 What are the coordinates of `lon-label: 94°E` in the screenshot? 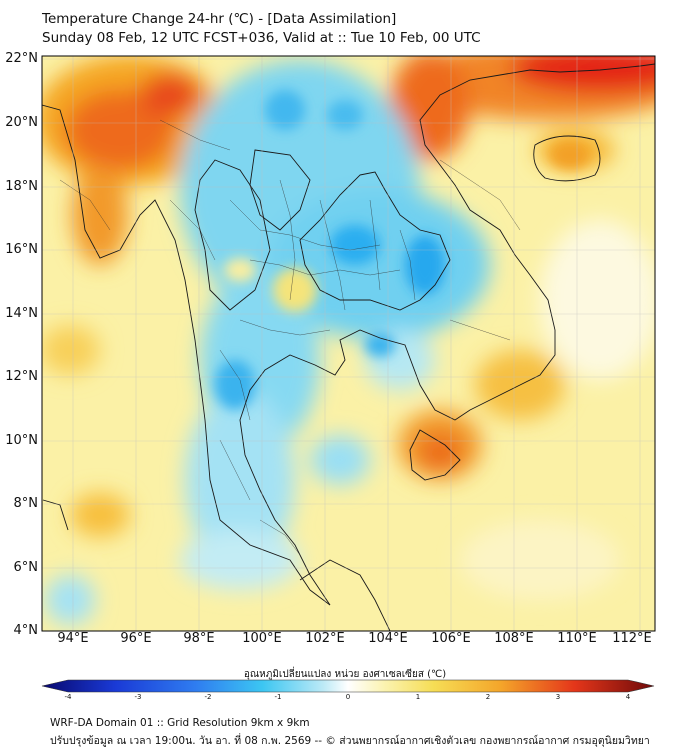 It's located at (73, 638).